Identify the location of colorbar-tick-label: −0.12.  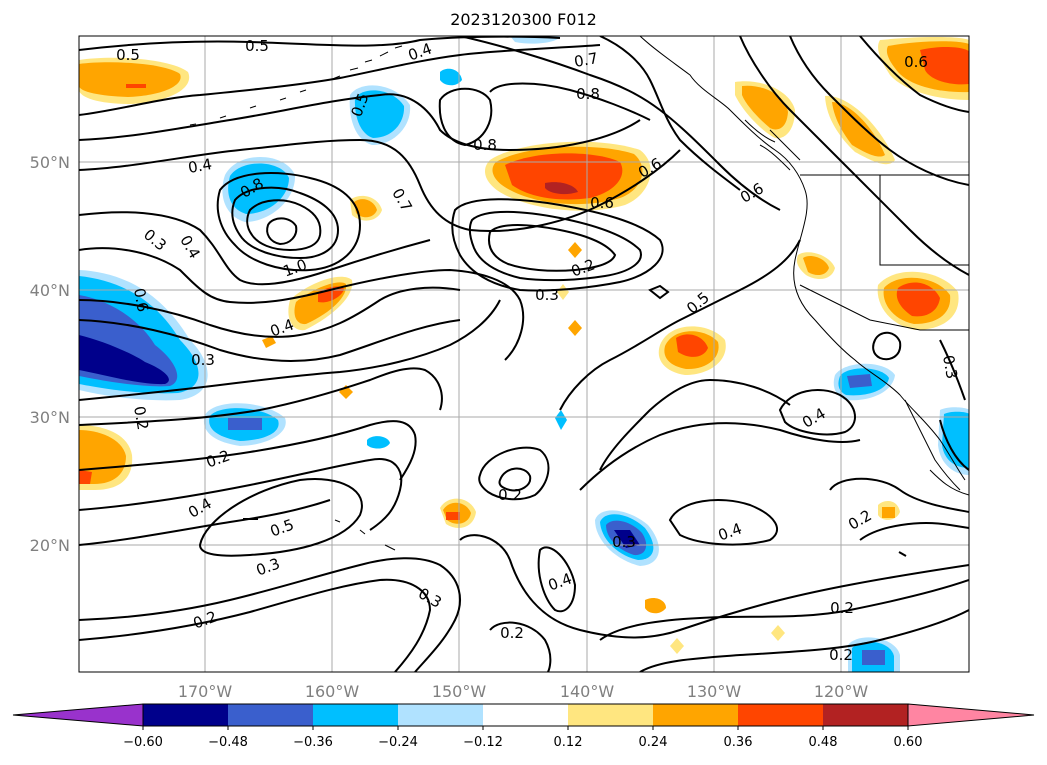
(483, 742).